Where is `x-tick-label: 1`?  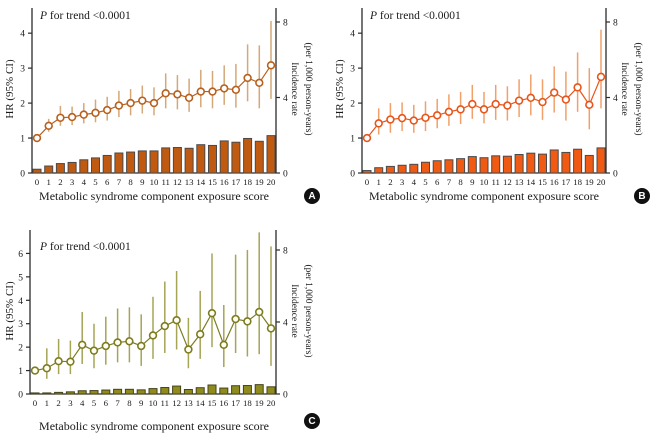
x-tick-label: 1 is located at coordinates (48, 182).